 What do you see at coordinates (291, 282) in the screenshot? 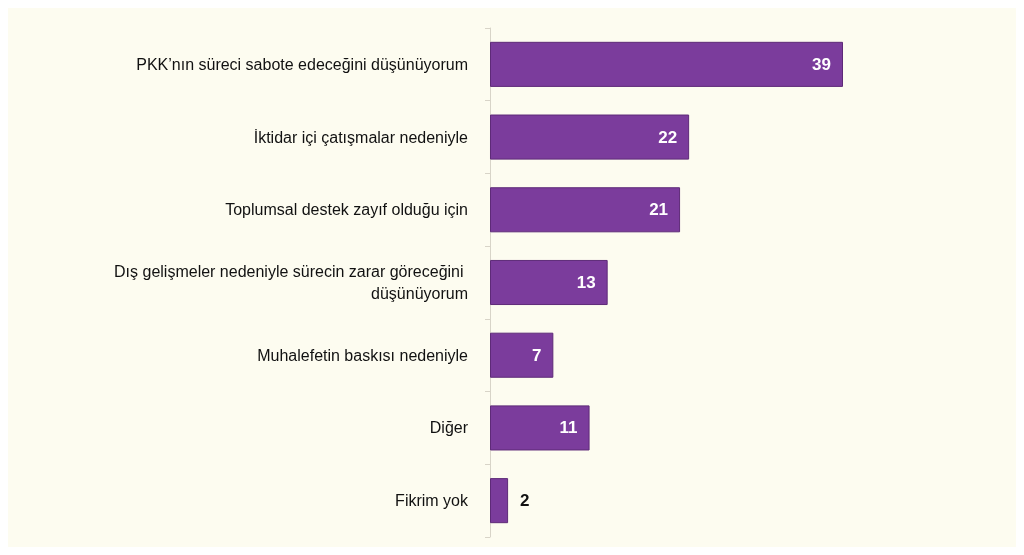
I see `y-tick-label: Dış gelişmeler nedeniyle sürecin zarar göreceğini düşünüyorum` at bounding box center [291, 282].